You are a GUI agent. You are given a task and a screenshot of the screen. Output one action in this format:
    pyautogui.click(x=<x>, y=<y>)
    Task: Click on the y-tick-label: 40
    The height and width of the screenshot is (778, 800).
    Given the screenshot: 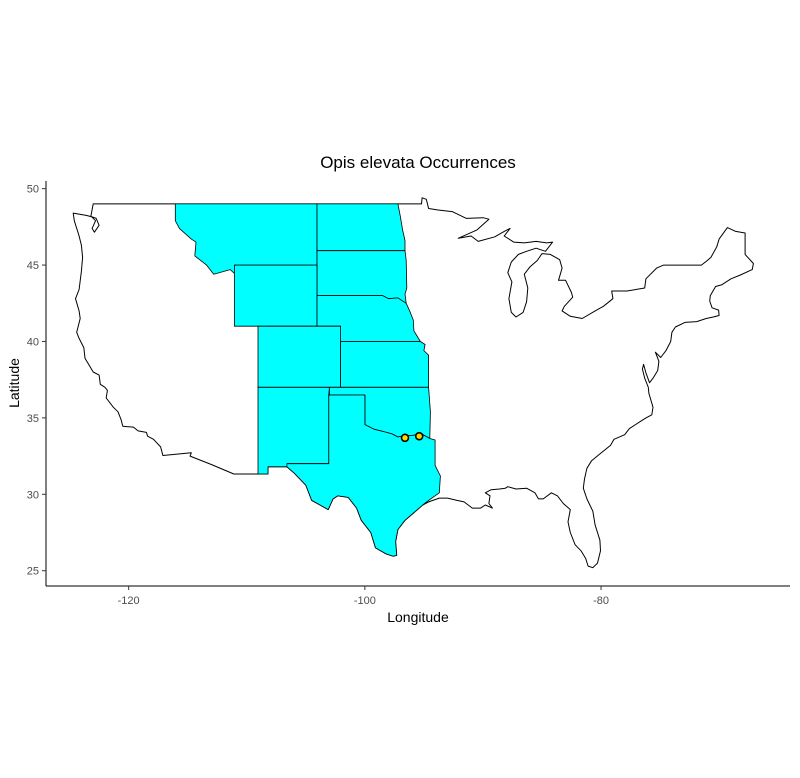 What is the action you would take?
    pyautogui.click(x=33, y=342)
    